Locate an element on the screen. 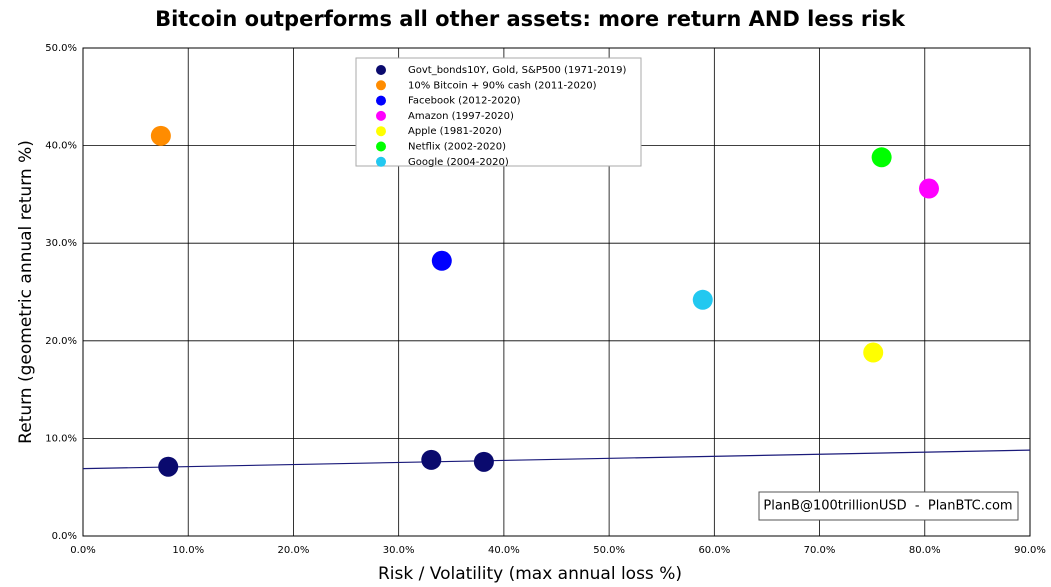  x-tick-label: 70.0% is located at coordinates (820, 550).